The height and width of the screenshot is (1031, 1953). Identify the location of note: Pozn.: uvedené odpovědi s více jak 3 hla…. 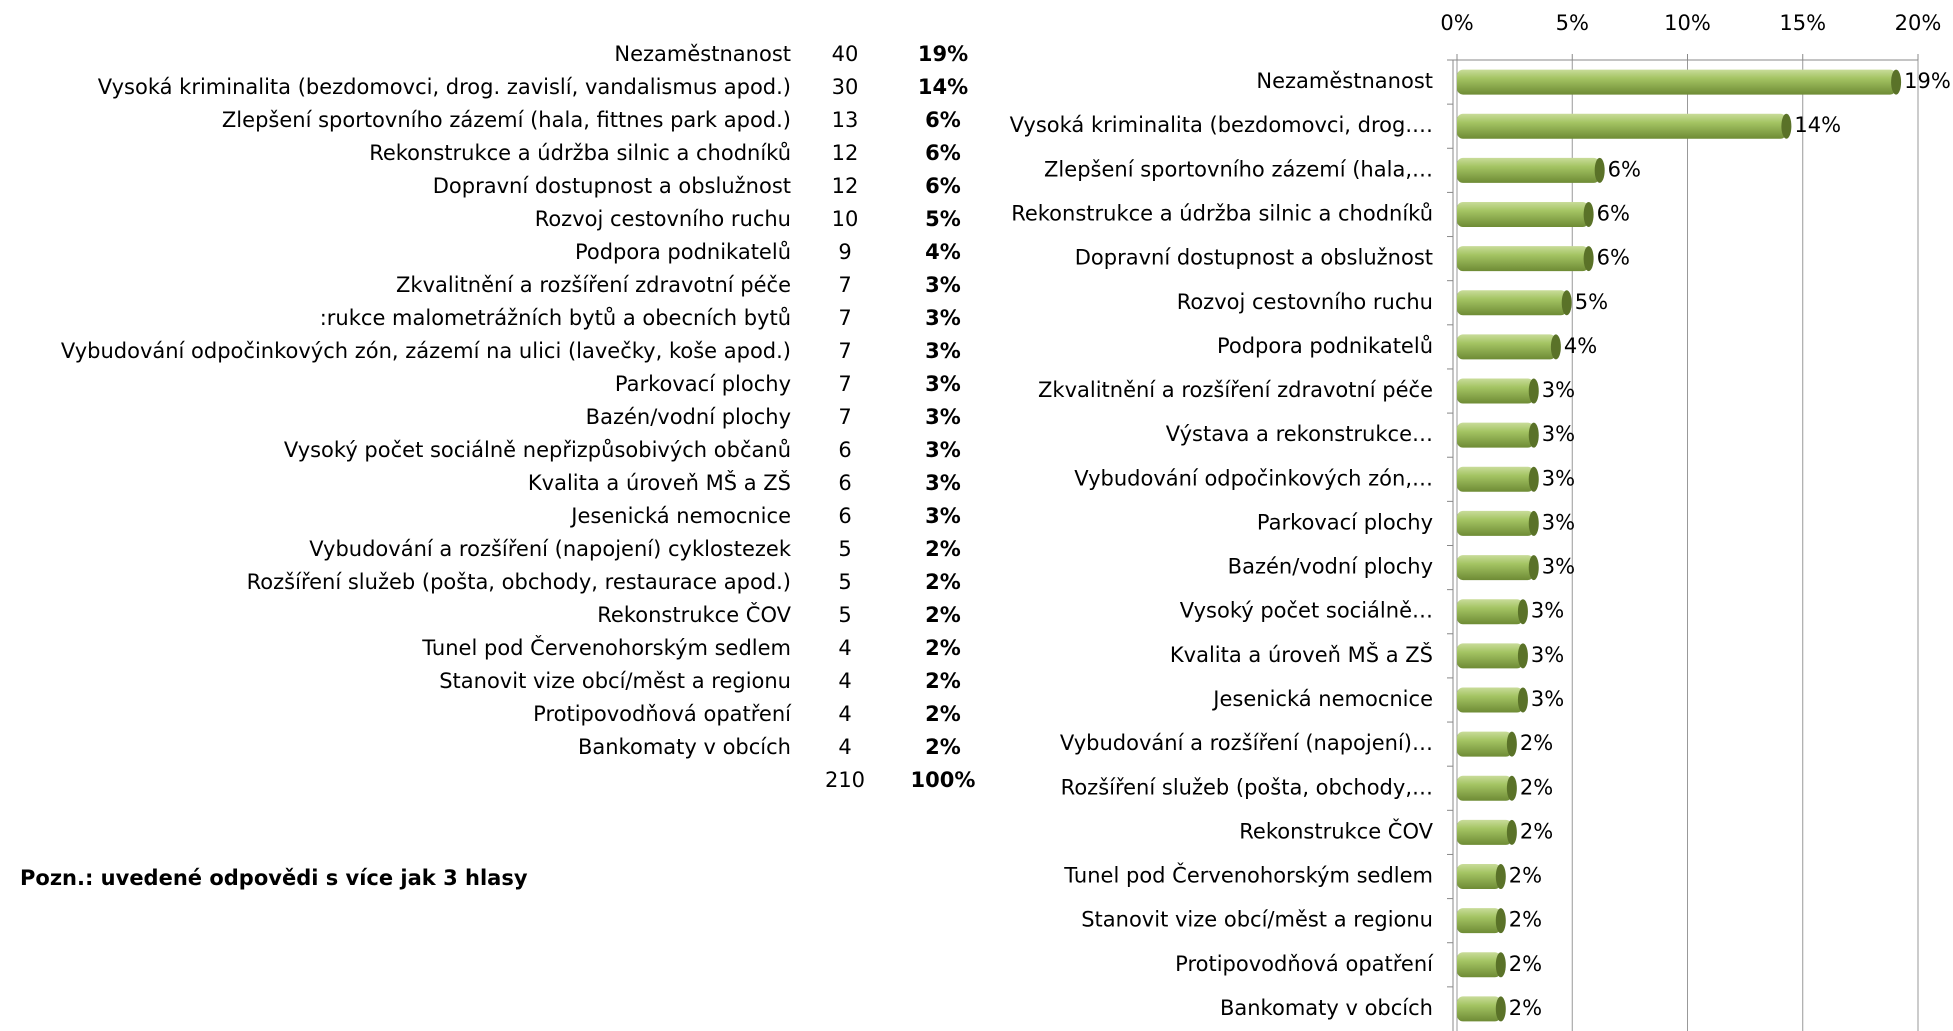
(274, 878).